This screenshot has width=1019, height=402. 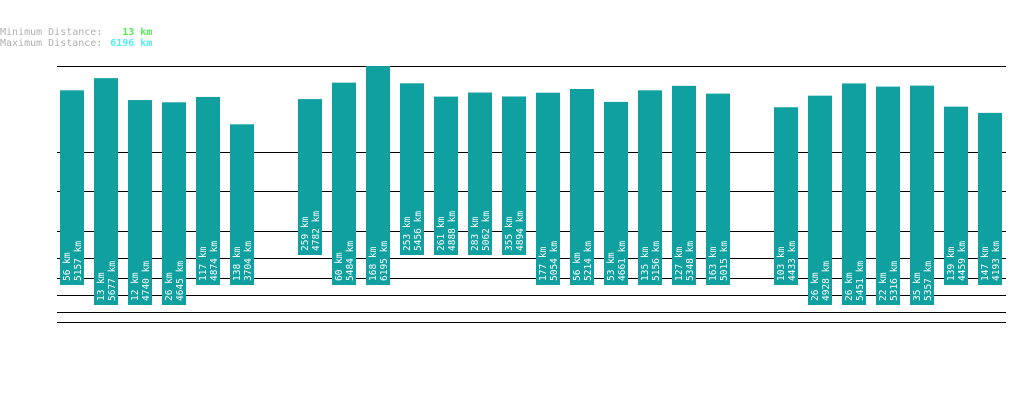 I want to click on max-distance-label: 5316 km, so click(x=894, y=281).